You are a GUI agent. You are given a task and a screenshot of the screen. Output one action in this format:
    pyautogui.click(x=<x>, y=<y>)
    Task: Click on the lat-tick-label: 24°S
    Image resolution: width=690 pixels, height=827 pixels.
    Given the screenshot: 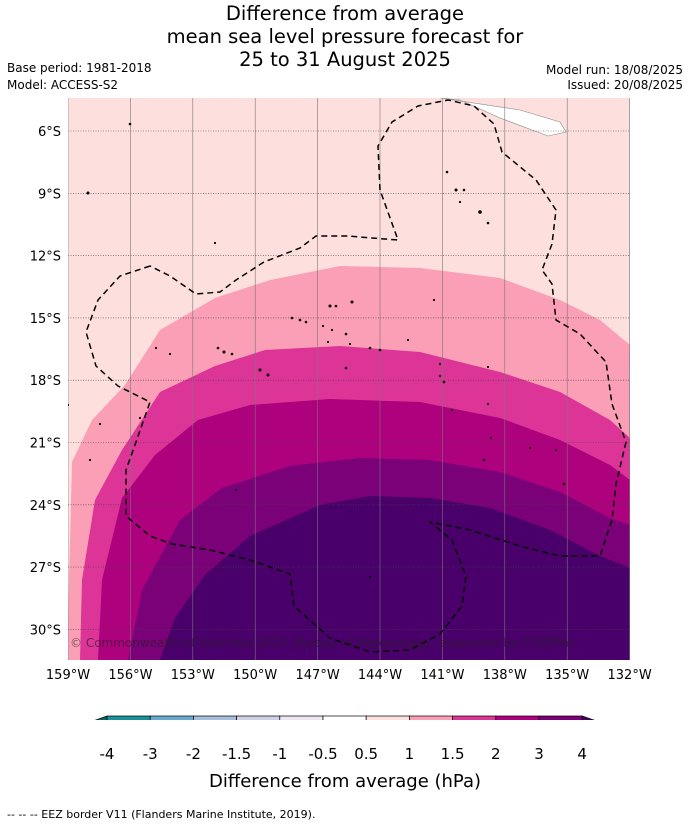 What is the action you would take?
    pyautogui.click(x=45, y=506)
    